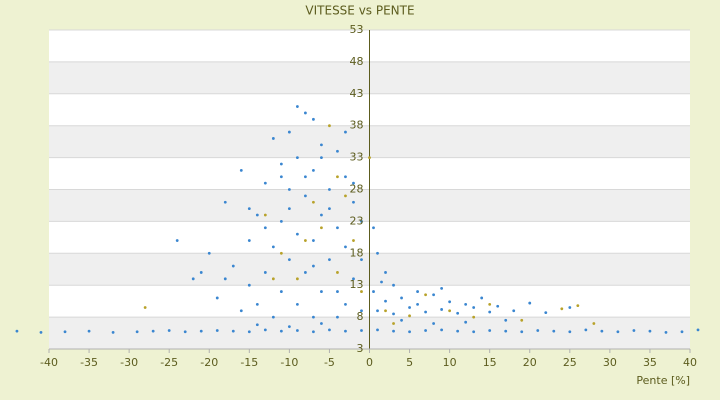 This screenshot has width=720, height=400. What do you see at coordinates (329, 362) in the screenshot?
I see `x-tick-label: -5` at bounding box center [329, 362].